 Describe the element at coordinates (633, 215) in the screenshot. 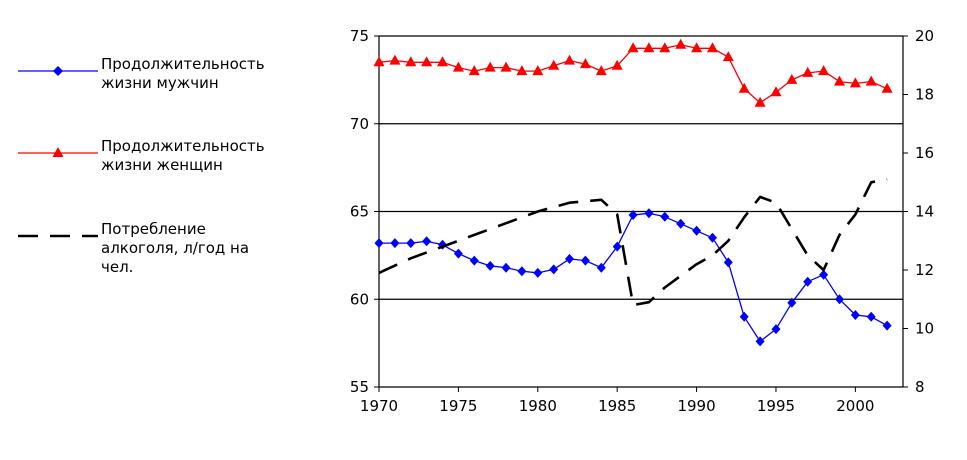

I see `series-0-point-1986` at that location.